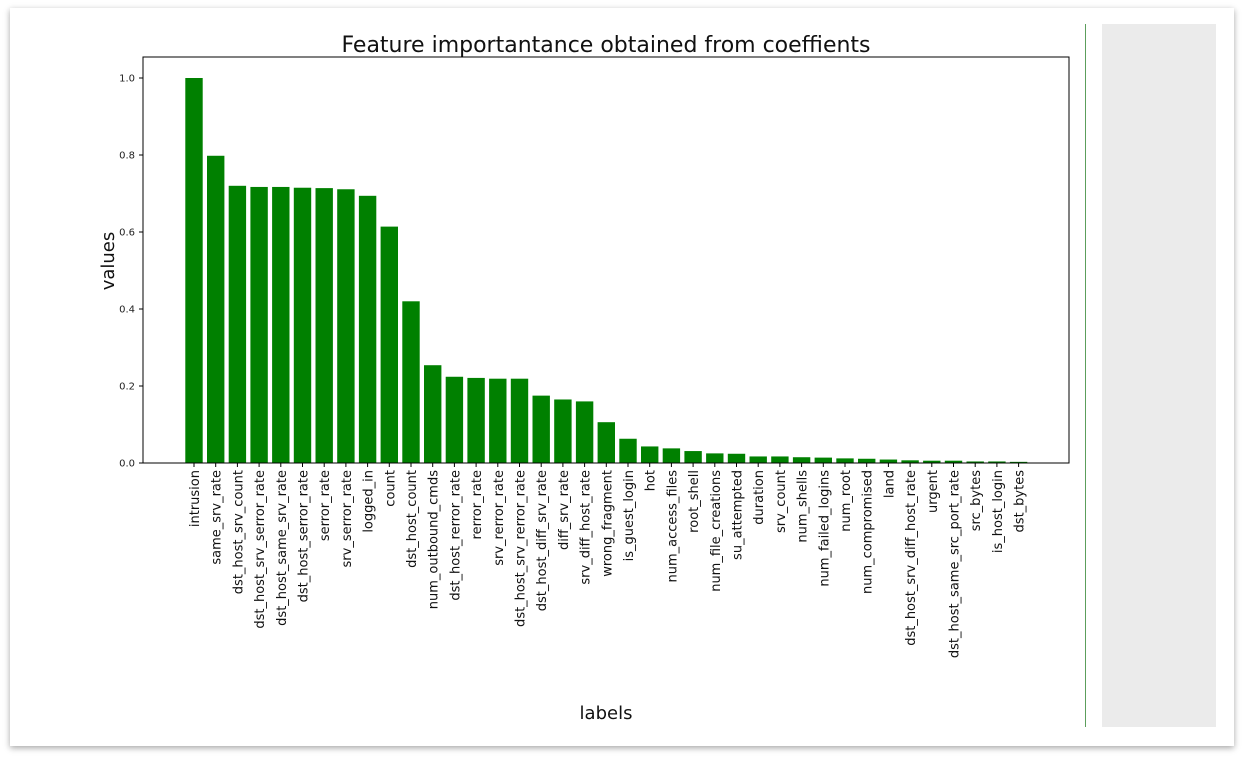 This screenshot has width=1244, height=759. I want to click on x-tick-label: dst_host_srv_diff_host_rate, so click(911, 558).